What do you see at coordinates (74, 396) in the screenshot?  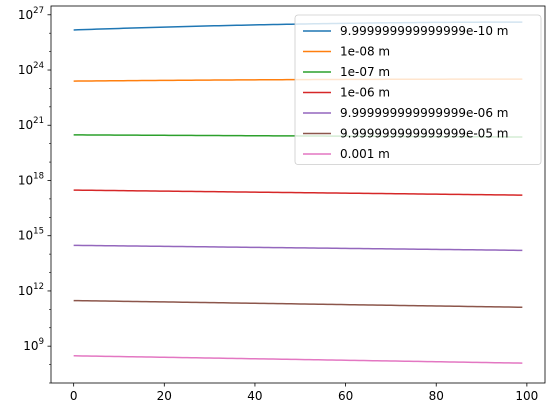 I see `x-tick-label: 0` at bounding box center [74, 396].